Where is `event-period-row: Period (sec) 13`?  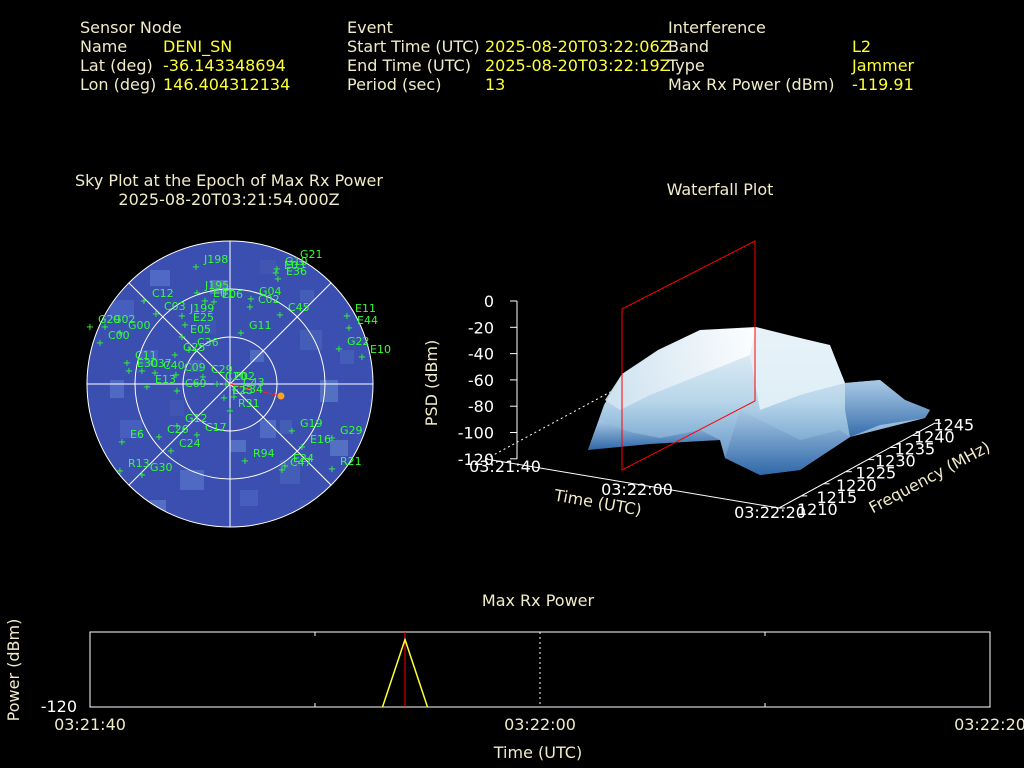 event-period-row: Period (sec) 13 is located at coordinates (509, 84).